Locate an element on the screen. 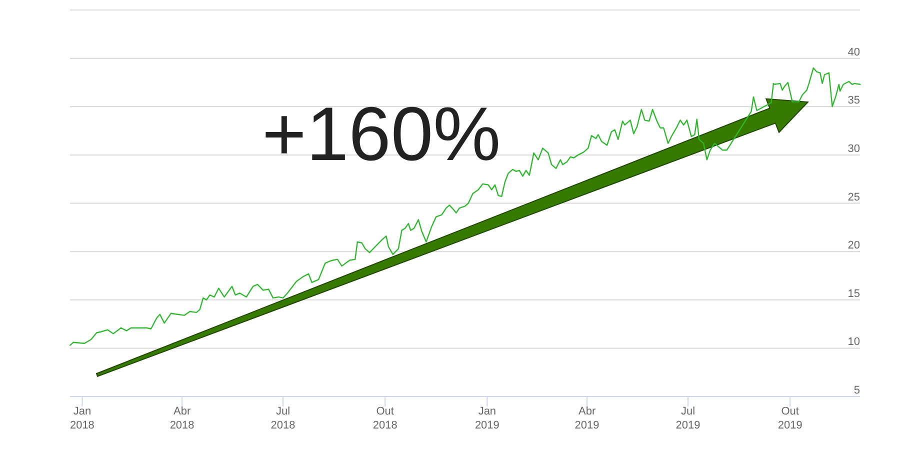  y-tick-label: 5 is located at coordinates (857, 390).